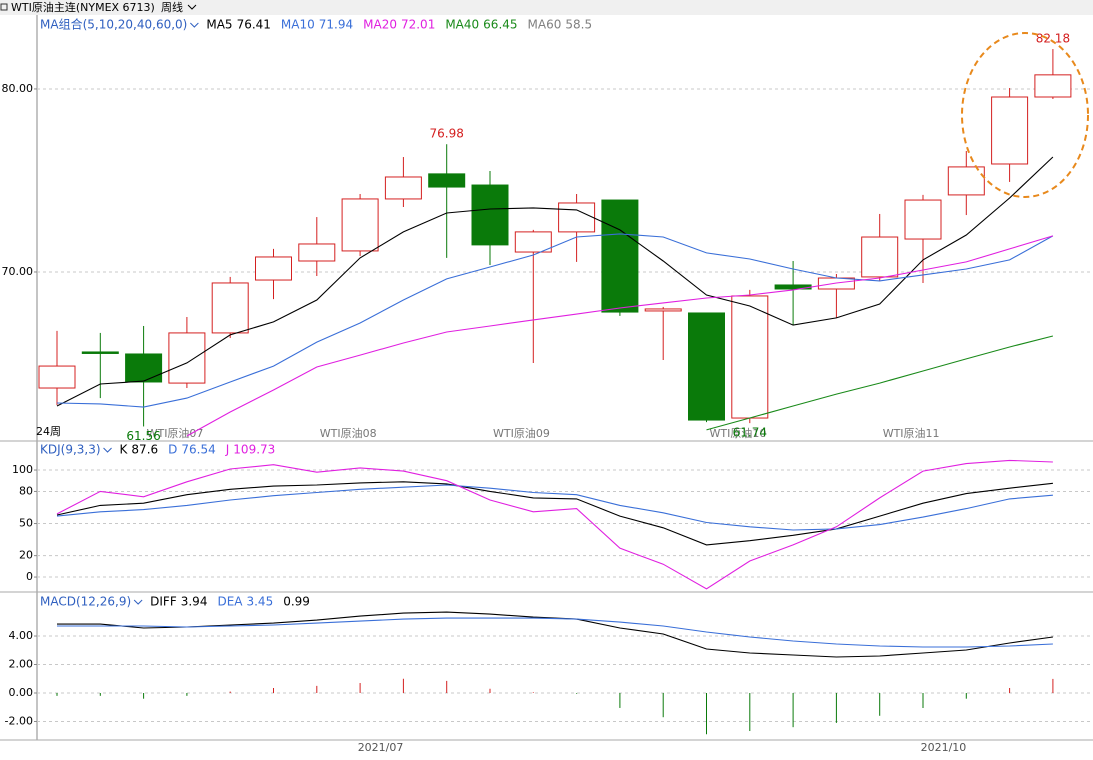 The image size is (1093, 760). Describe the element at coordinates (19, 720) in the screenshot. I see `y-tick-label: -2.00` at that location.